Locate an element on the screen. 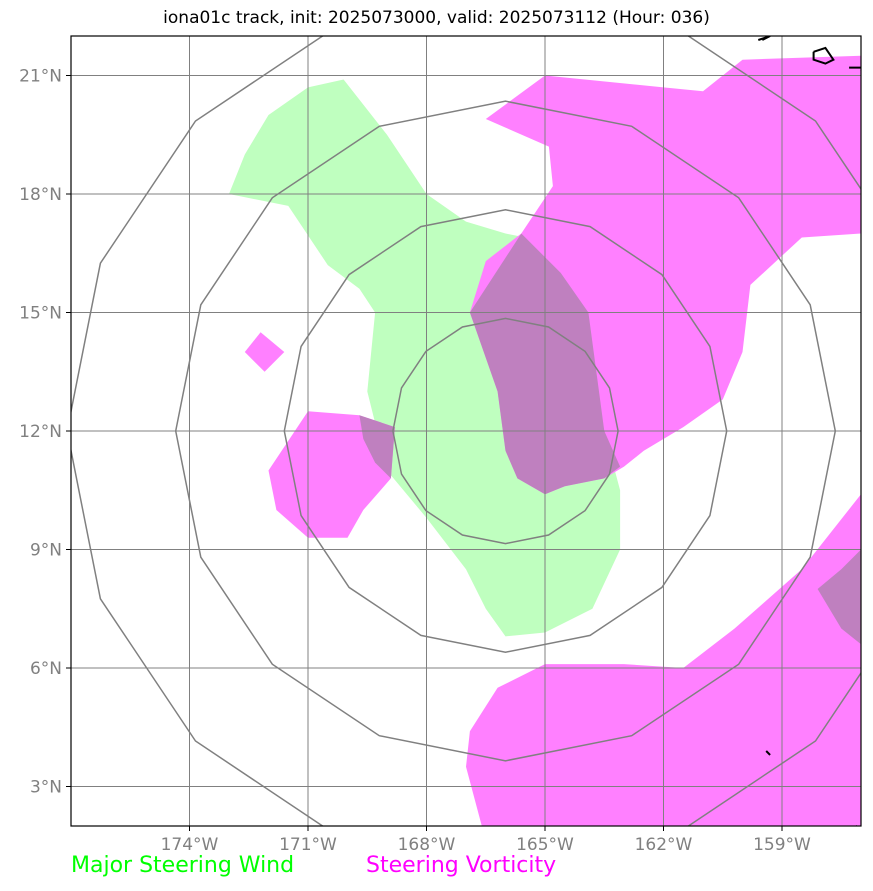  latitude-tick-label: 18°N is located at coordinates (40, 195).